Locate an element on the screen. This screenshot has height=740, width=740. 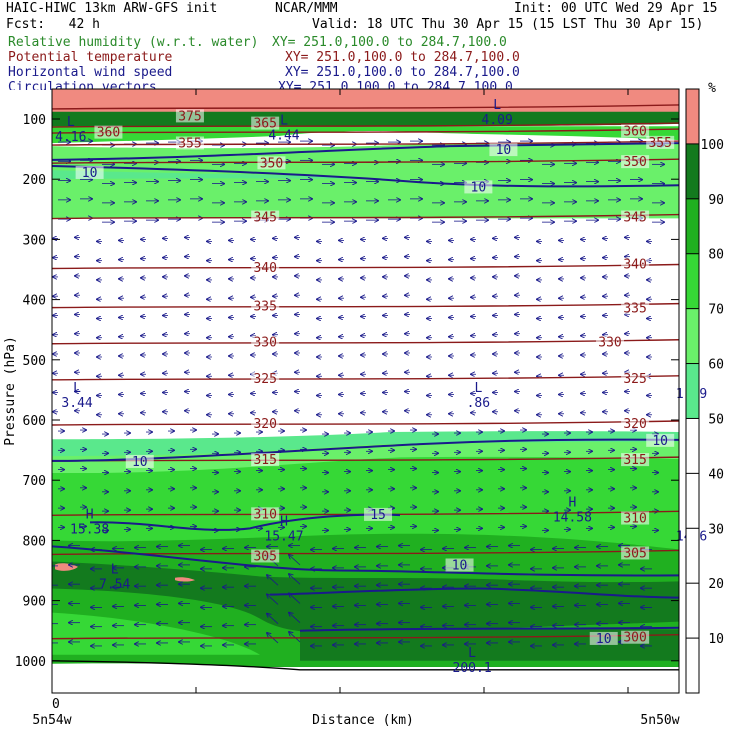
contour-label: 350 is located at coordinates (271, 163).